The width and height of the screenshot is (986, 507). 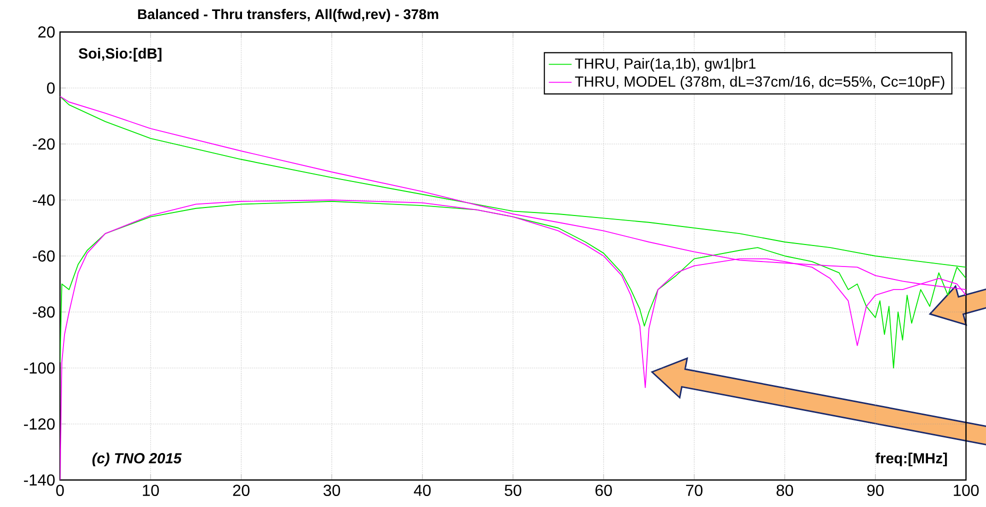 What do you see at coordinates (604, 490) in the screenshot?
I see `x-tick-label: 60` at bounding box center [604, 490].